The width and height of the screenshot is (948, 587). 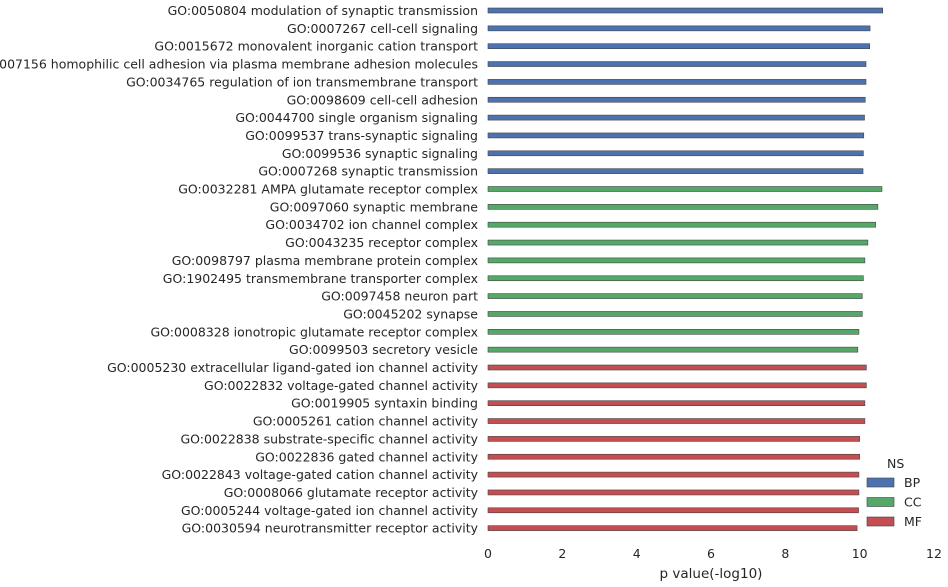 I want to click on legend: NS BP CC MF, so click(x=894, y=492).